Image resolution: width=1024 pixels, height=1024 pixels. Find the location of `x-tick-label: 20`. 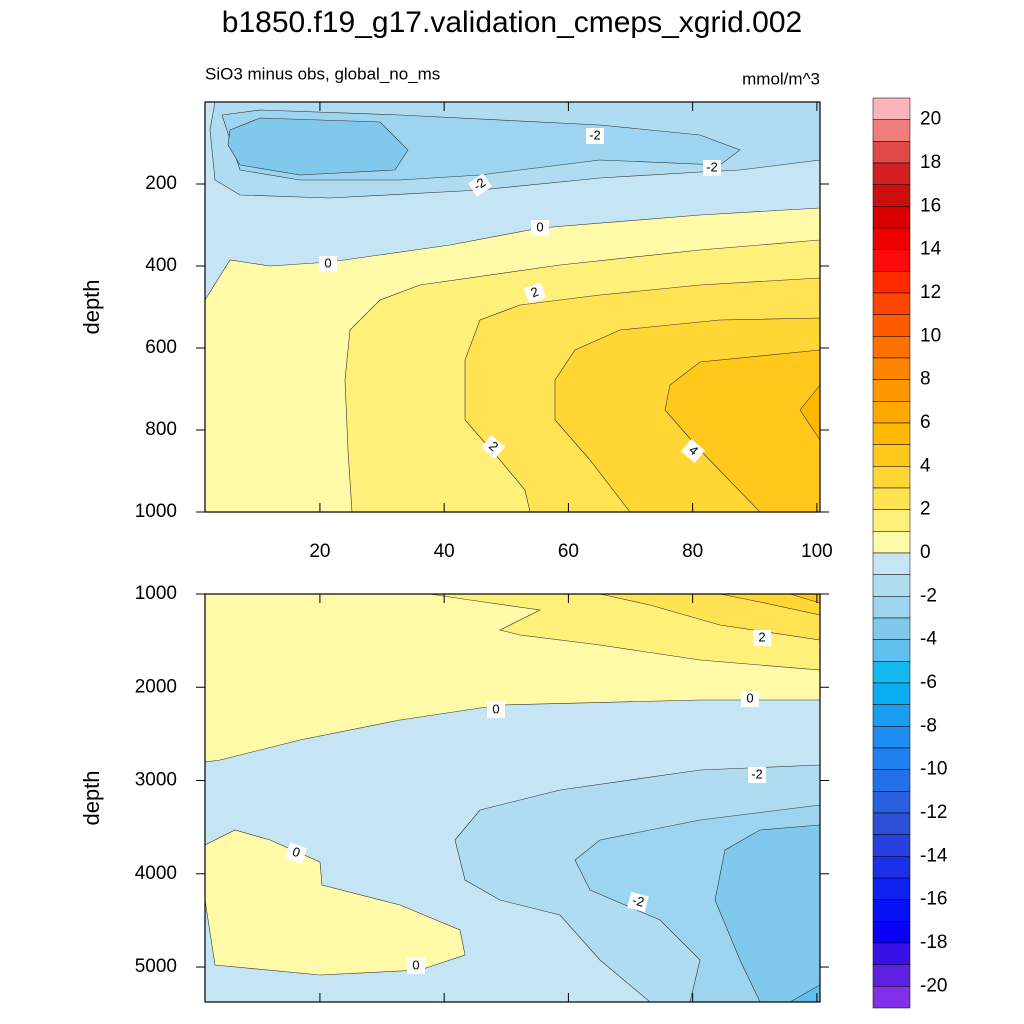

x-tick-label: 20 is located at coordinates (319, 551).